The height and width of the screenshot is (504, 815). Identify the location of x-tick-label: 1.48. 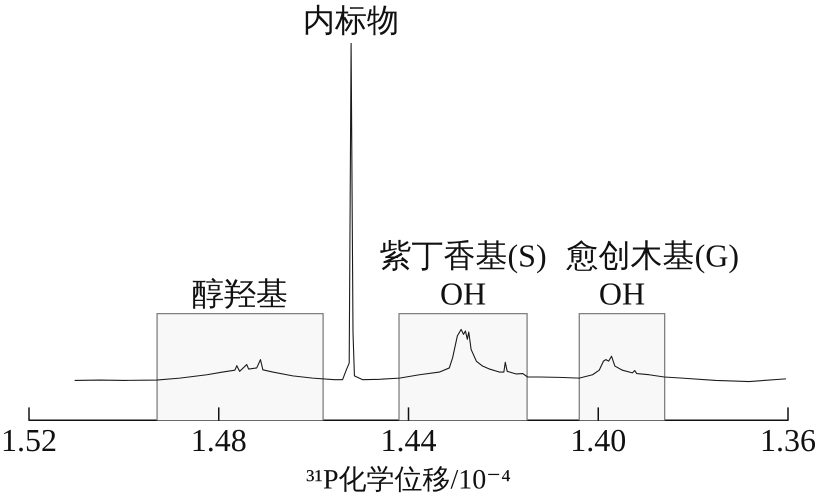
(218, 440).